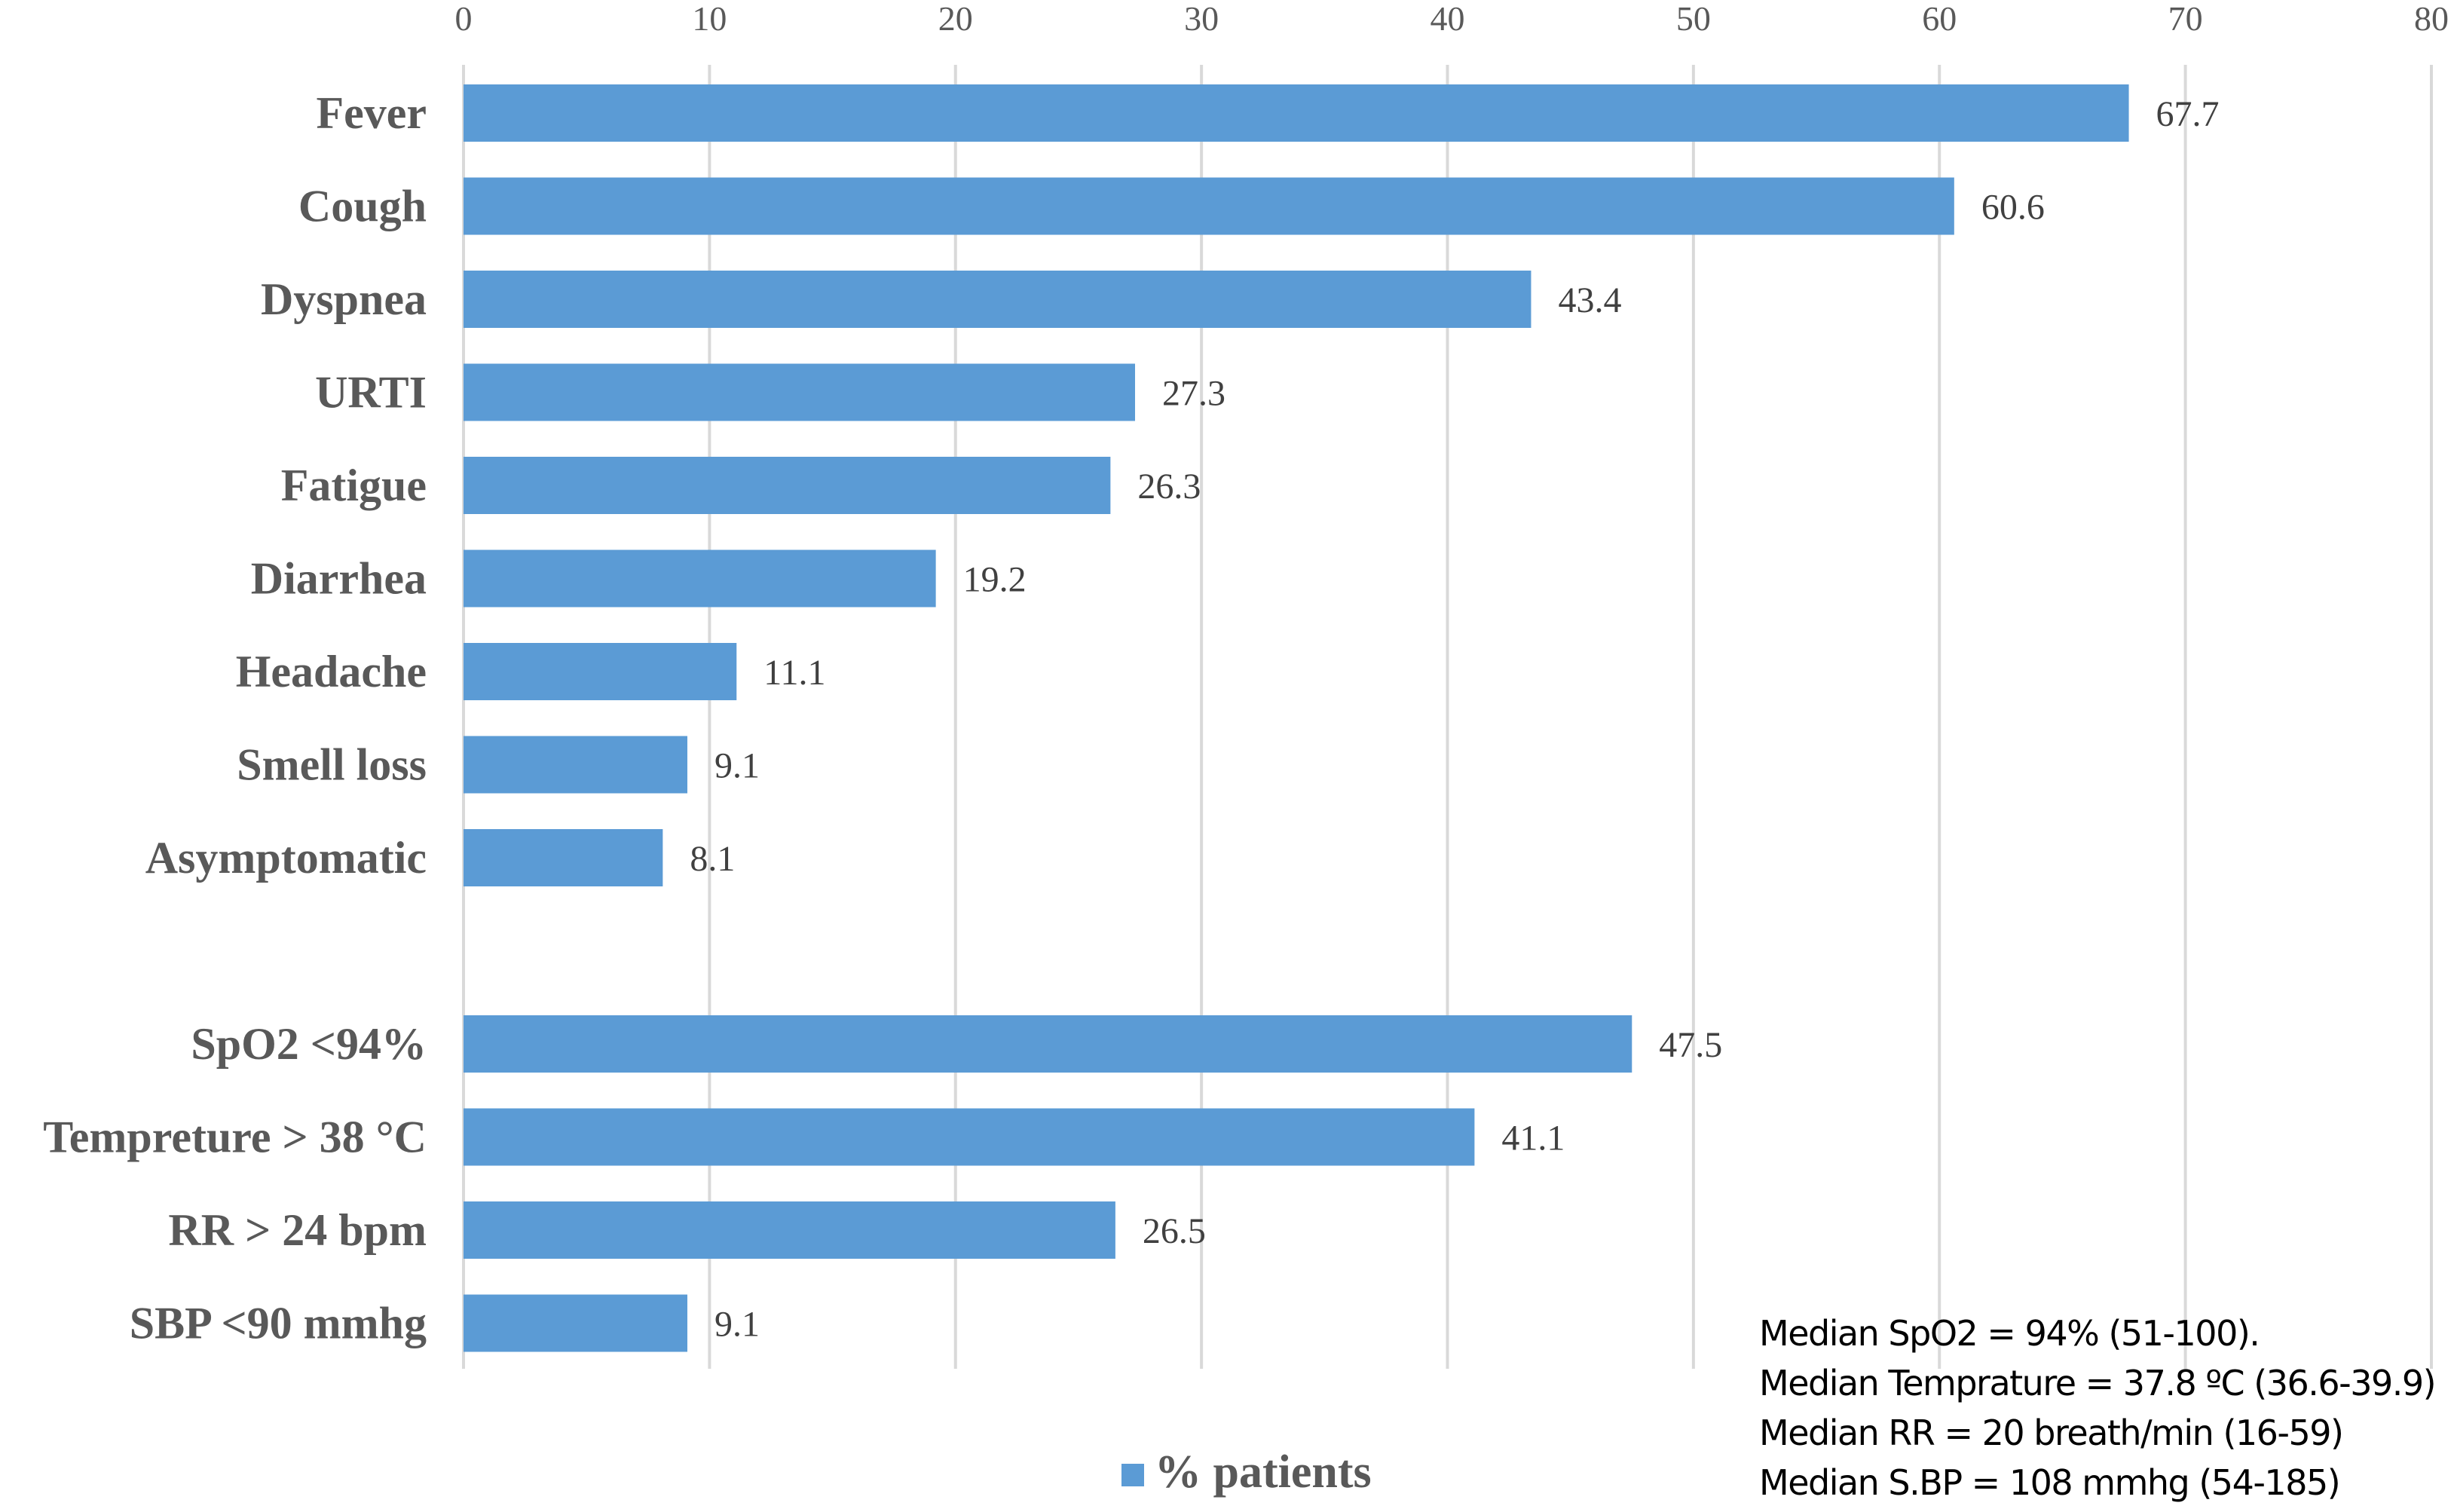 Image resolution: width=2454 pixels, height=1512 pixels. I want to click on category-label: Dyspnea, so click(344, 299).